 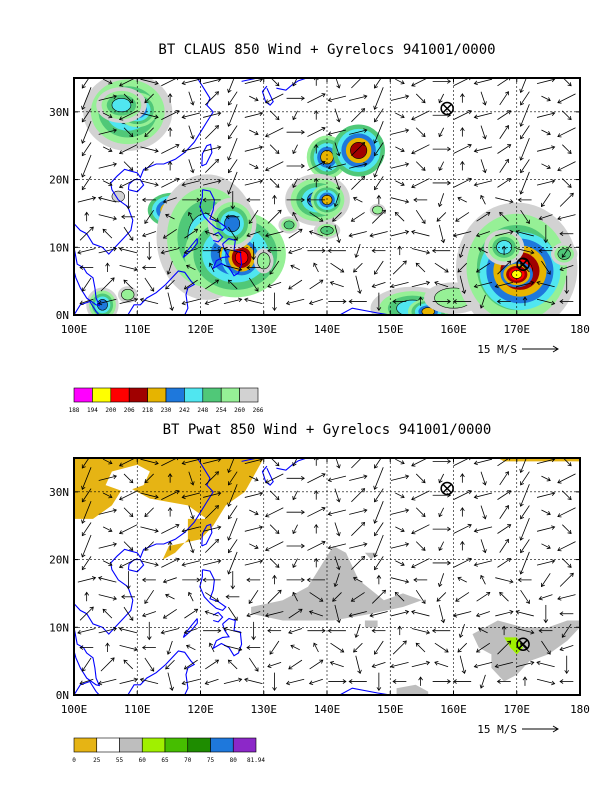 I want to click on y-tick-label: 30N, so click(x=59, y=112).